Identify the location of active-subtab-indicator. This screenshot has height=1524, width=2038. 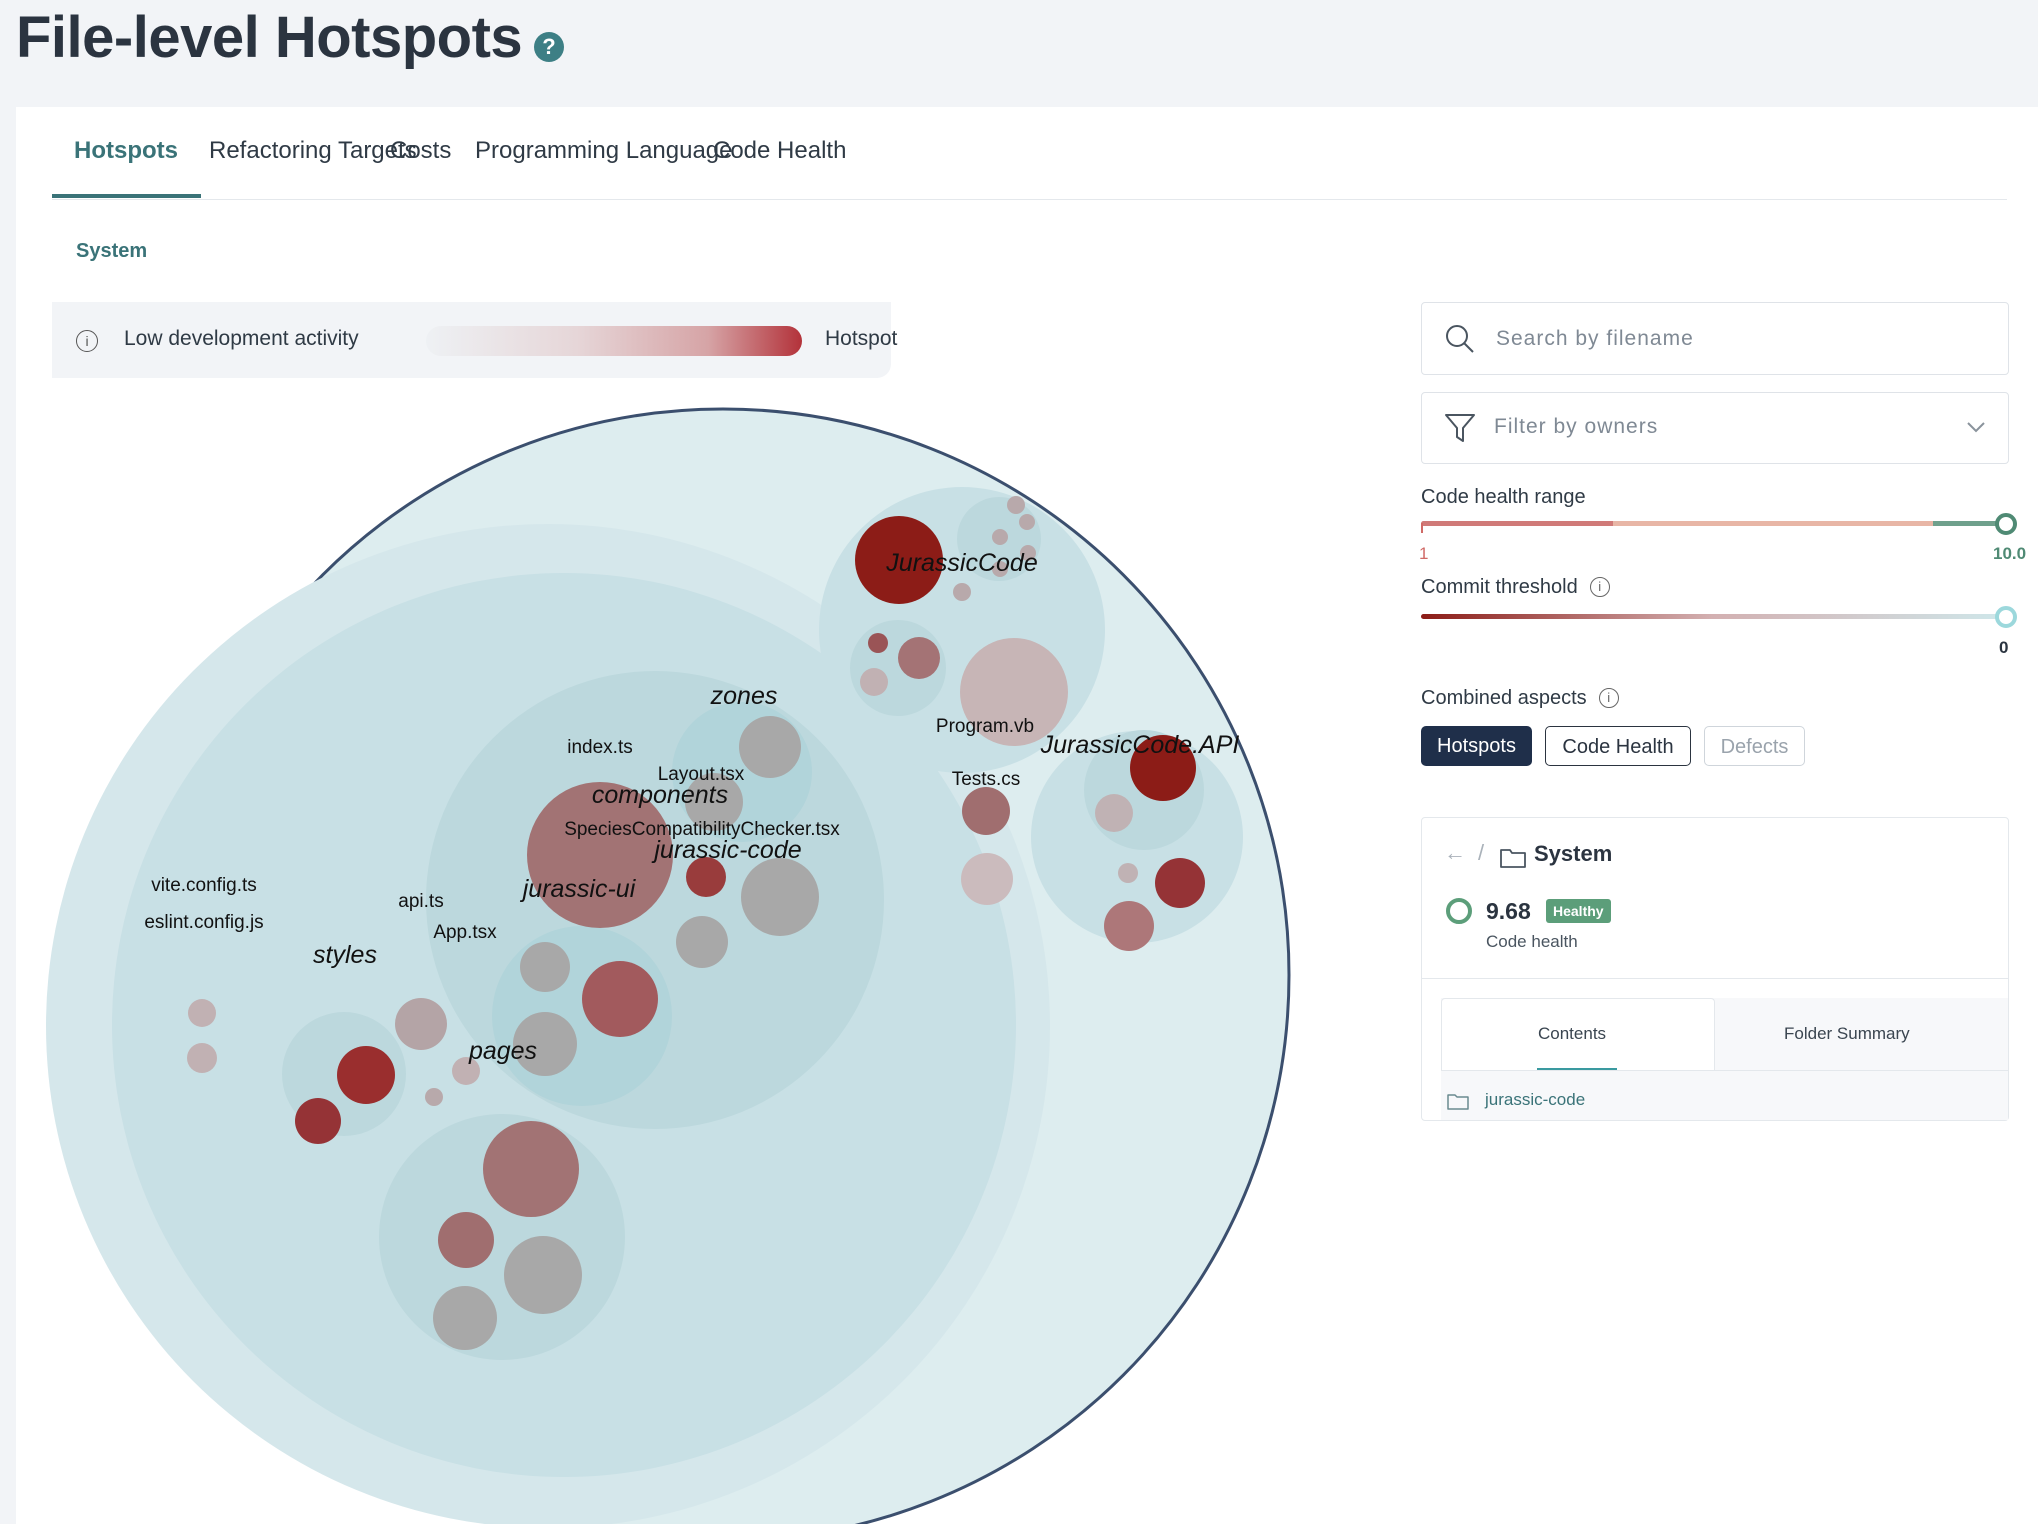
(1577, 1069).